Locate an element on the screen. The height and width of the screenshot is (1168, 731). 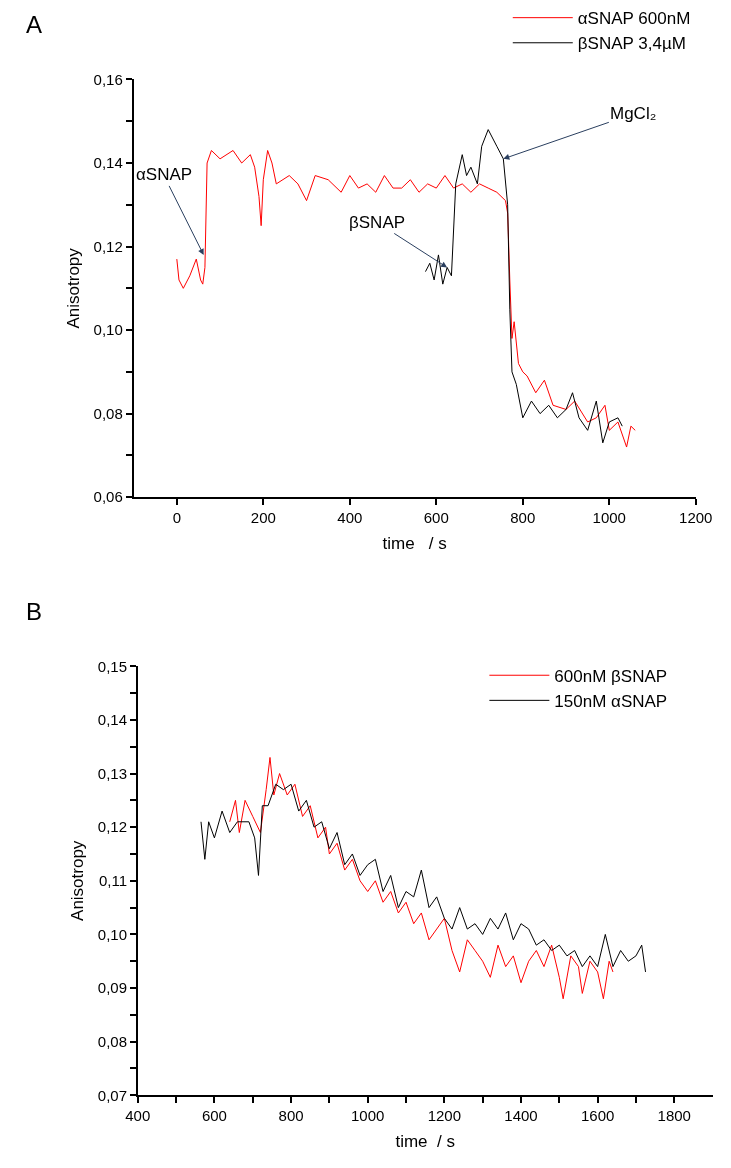
legend-label: βSNAP 3,4µM is located at coordinates (631, 44).